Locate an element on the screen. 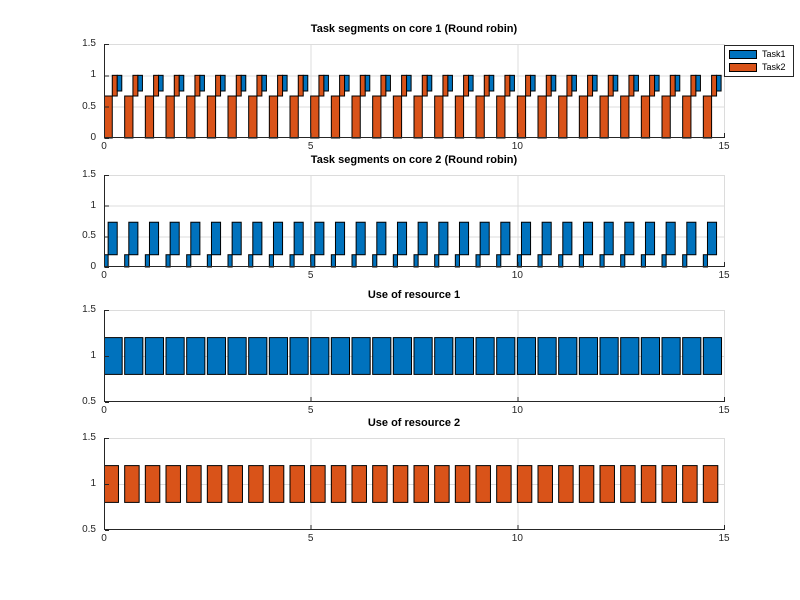 The width and height of the screenshot is (800, 600). subplot1-title: Task segments on core 1 (Round robin) is located at coordinates (414, 29).